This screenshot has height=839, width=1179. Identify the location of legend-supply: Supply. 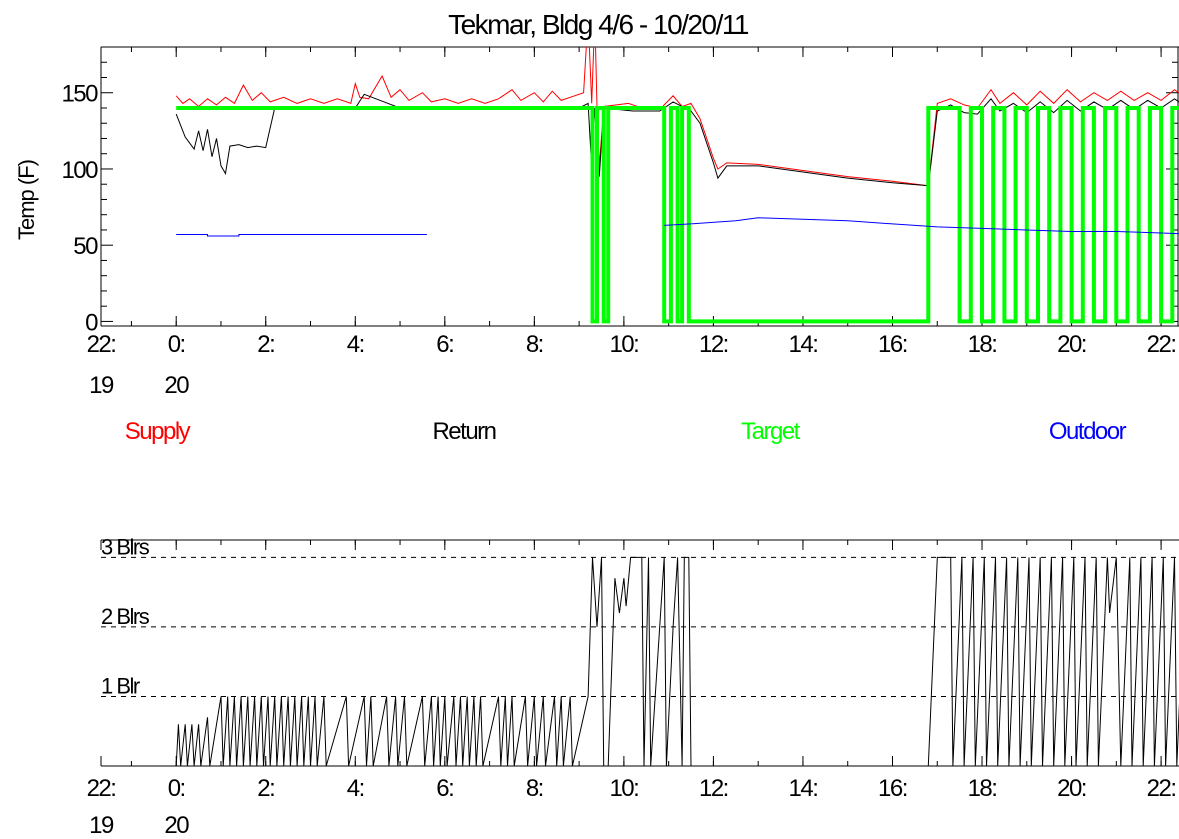
(158, 431).